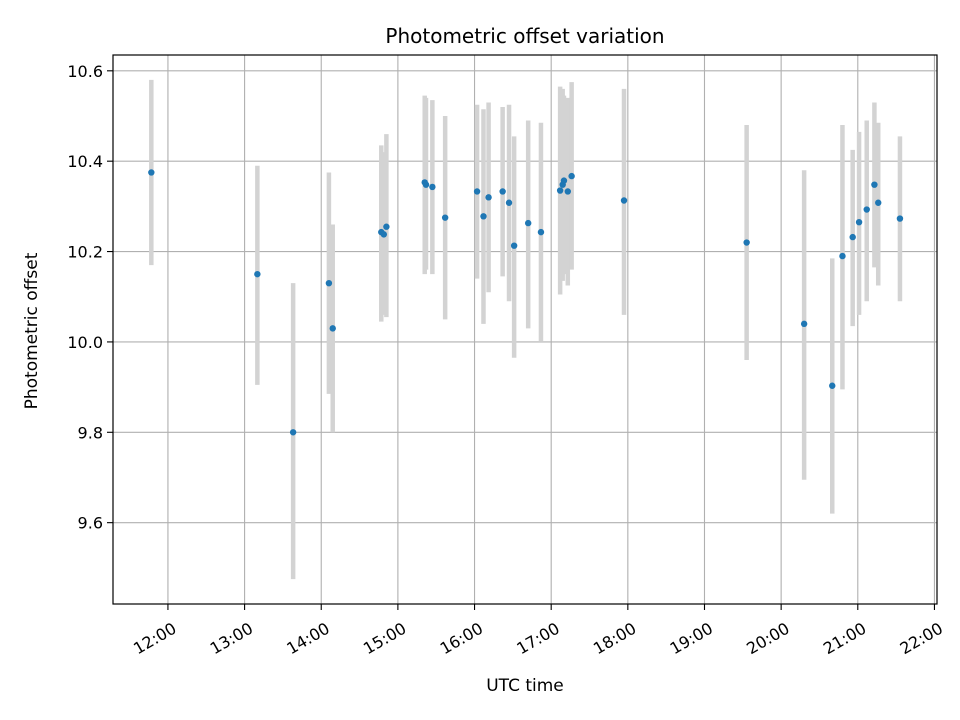  What do you see at coordinates (384, 639) in the screenshot?
I see `x-tick-label: 15:00` at bounding box center [384, 639].